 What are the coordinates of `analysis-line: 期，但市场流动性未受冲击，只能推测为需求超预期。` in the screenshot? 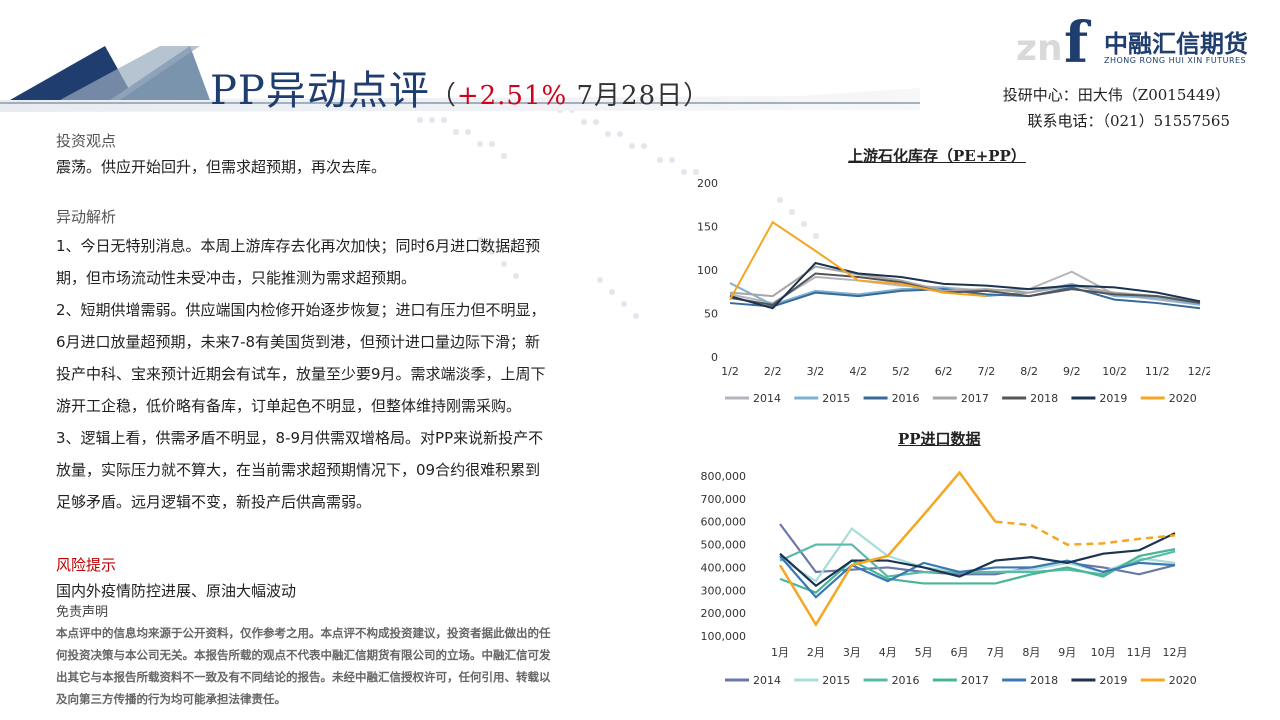 It's located at (236, 278).